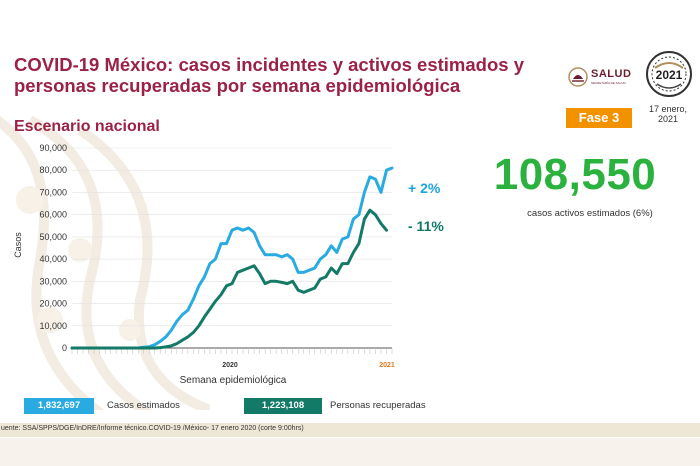 This screenshot has width=700, height=466. What do you see at coordinates (53, 192) in the screenshot?
I see `y-tick-label: 70,000` at bounding box center [53, 192].